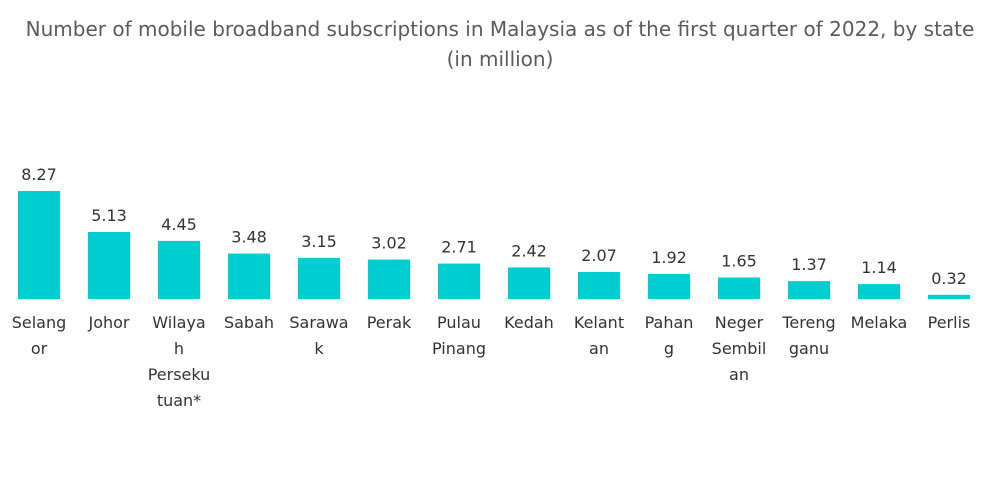 The width and height of the screenshot is (1000, 504). I want to click on data-label: 8.27, so click(39, 174).